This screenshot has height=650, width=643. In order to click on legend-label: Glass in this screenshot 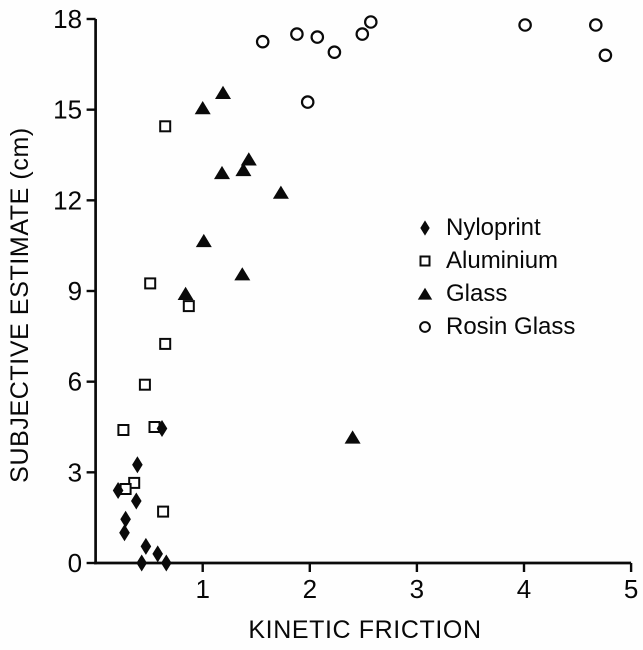, I will do `click(477, 293)`.